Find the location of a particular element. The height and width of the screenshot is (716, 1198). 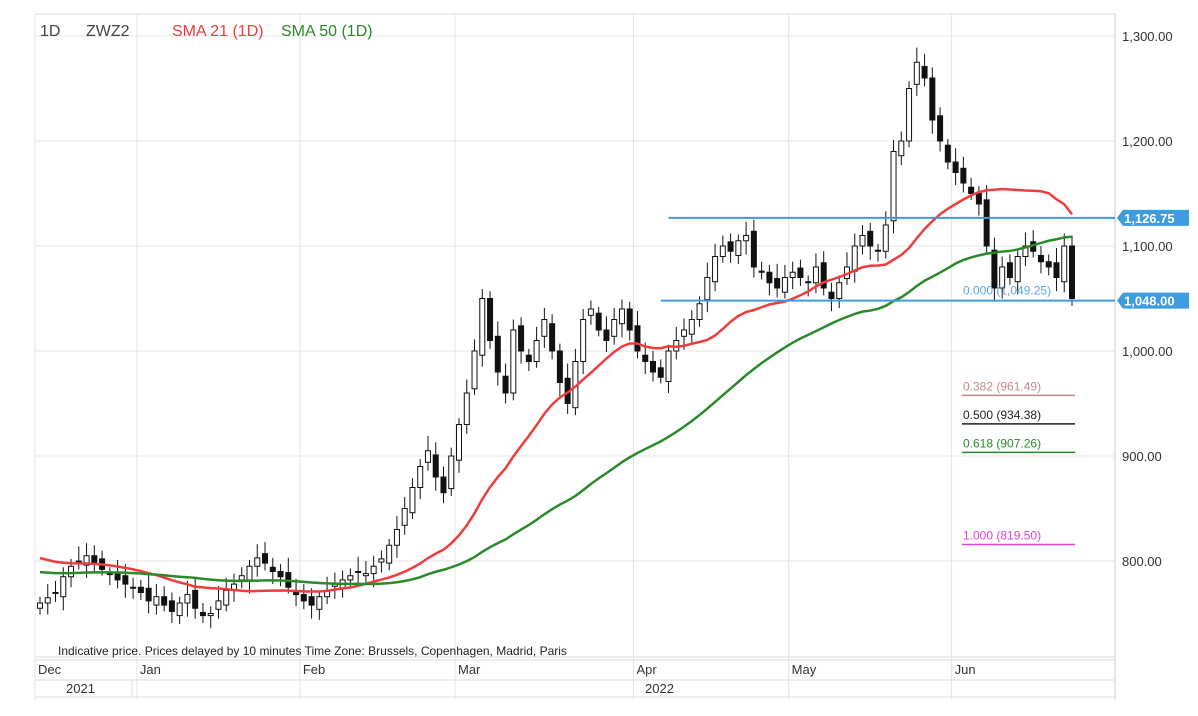

y-tick-label: 1,200.00 is located at coordinates (1147, 141).